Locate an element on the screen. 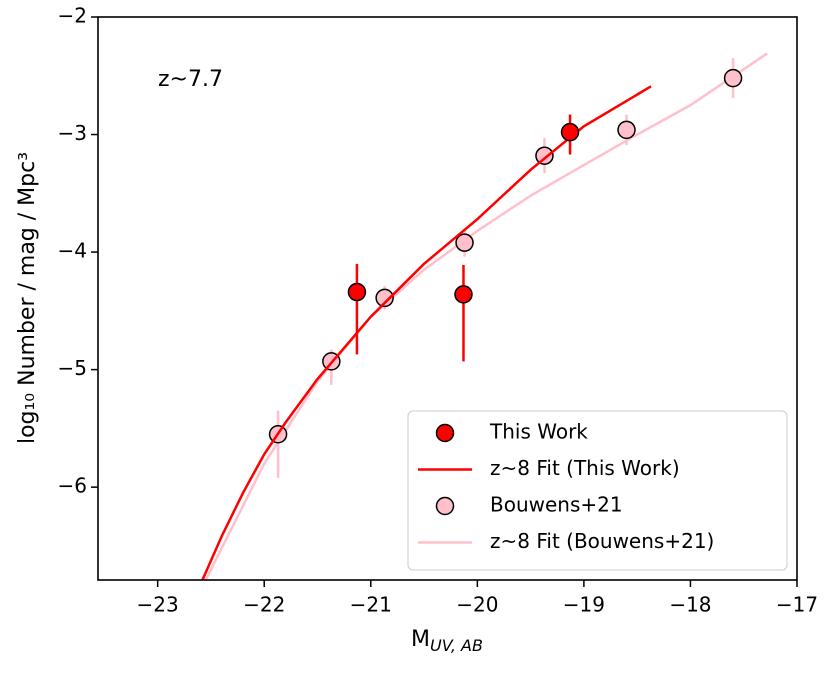 This screenshot has width=831, height=677. legend-label: Bouwens+21 is located at coordinates (556, 505).